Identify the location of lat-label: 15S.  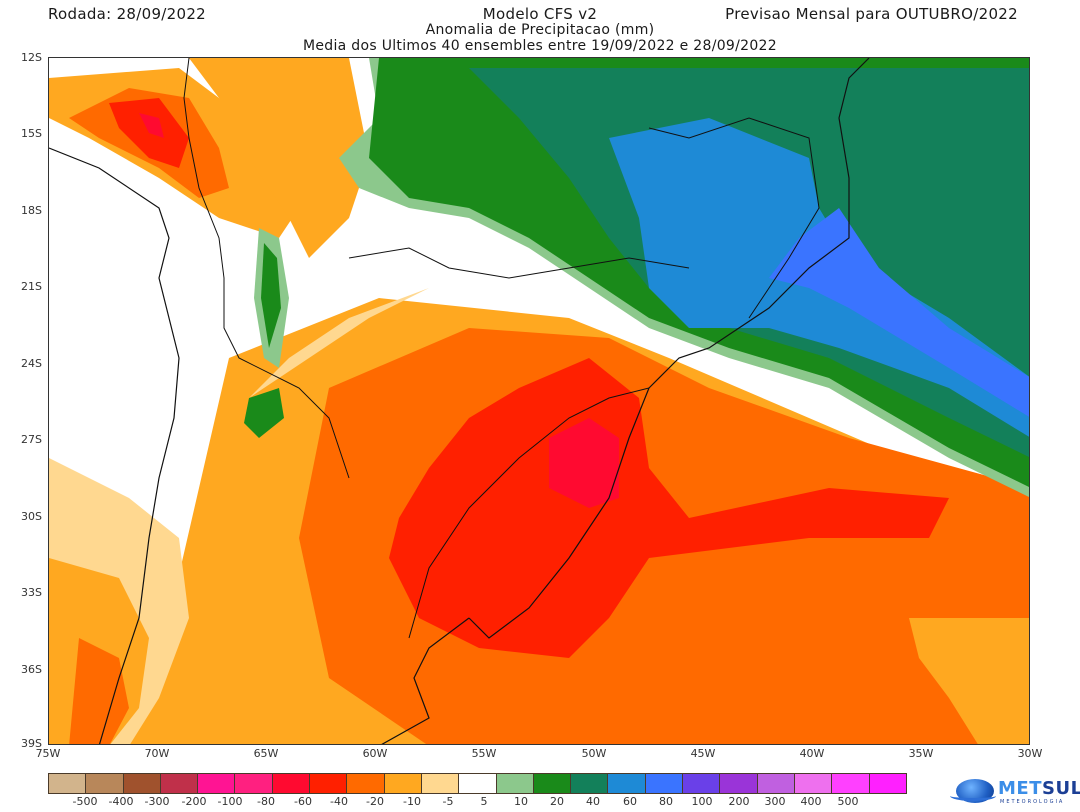
(31, 133).